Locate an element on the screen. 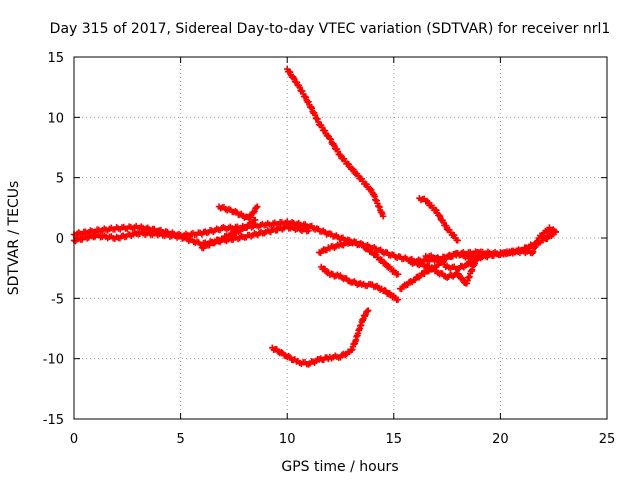 The width and height of the screenshot is (640, 480). x-tick-label: 25 is located at coordinates (607, 439).